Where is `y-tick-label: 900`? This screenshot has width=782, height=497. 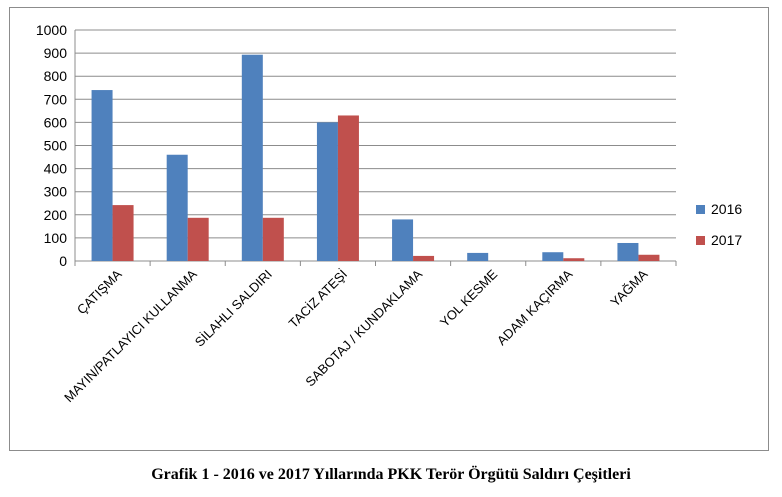
y-tick-label: 900 is located at coordinates (56, 53).